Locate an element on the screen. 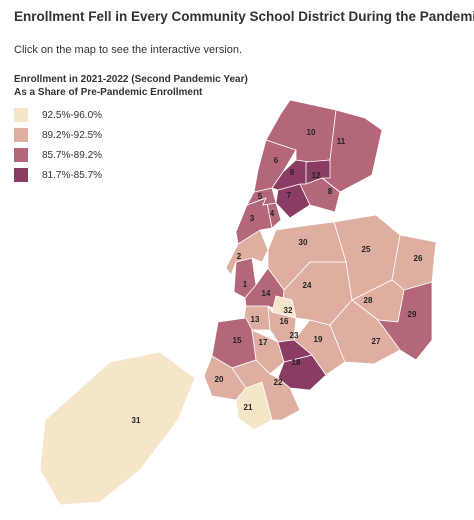  district-label-21: 21 is located at coordinates (248, 407).